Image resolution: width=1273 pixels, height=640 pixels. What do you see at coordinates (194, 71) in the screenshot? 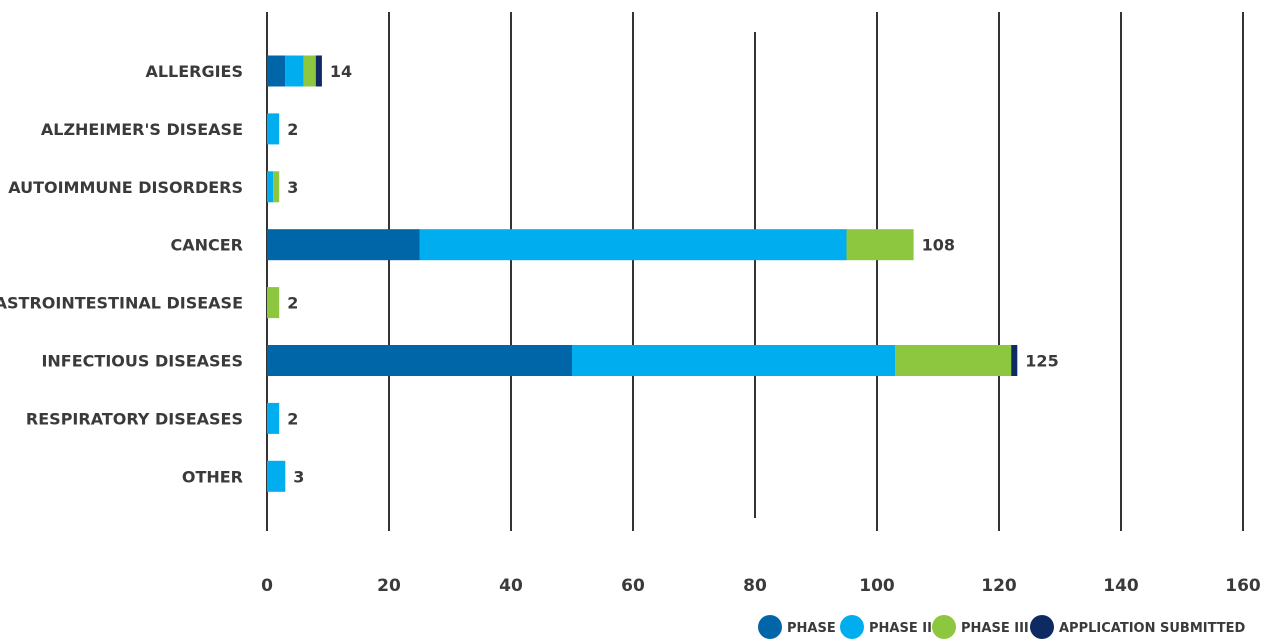
I see `category-label-allergies: ALLERGIES` at bounding box center [194, 71].